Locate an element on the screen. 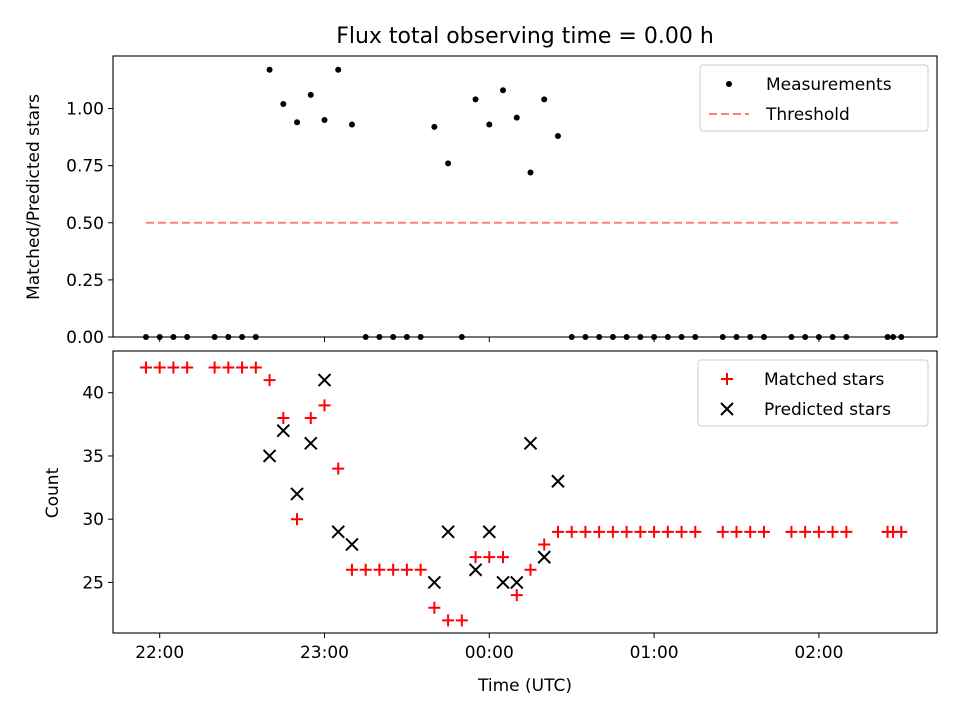 This screenshot has height=720, width=960. y-tick-label: 35 is located at coordinates (93, 457).